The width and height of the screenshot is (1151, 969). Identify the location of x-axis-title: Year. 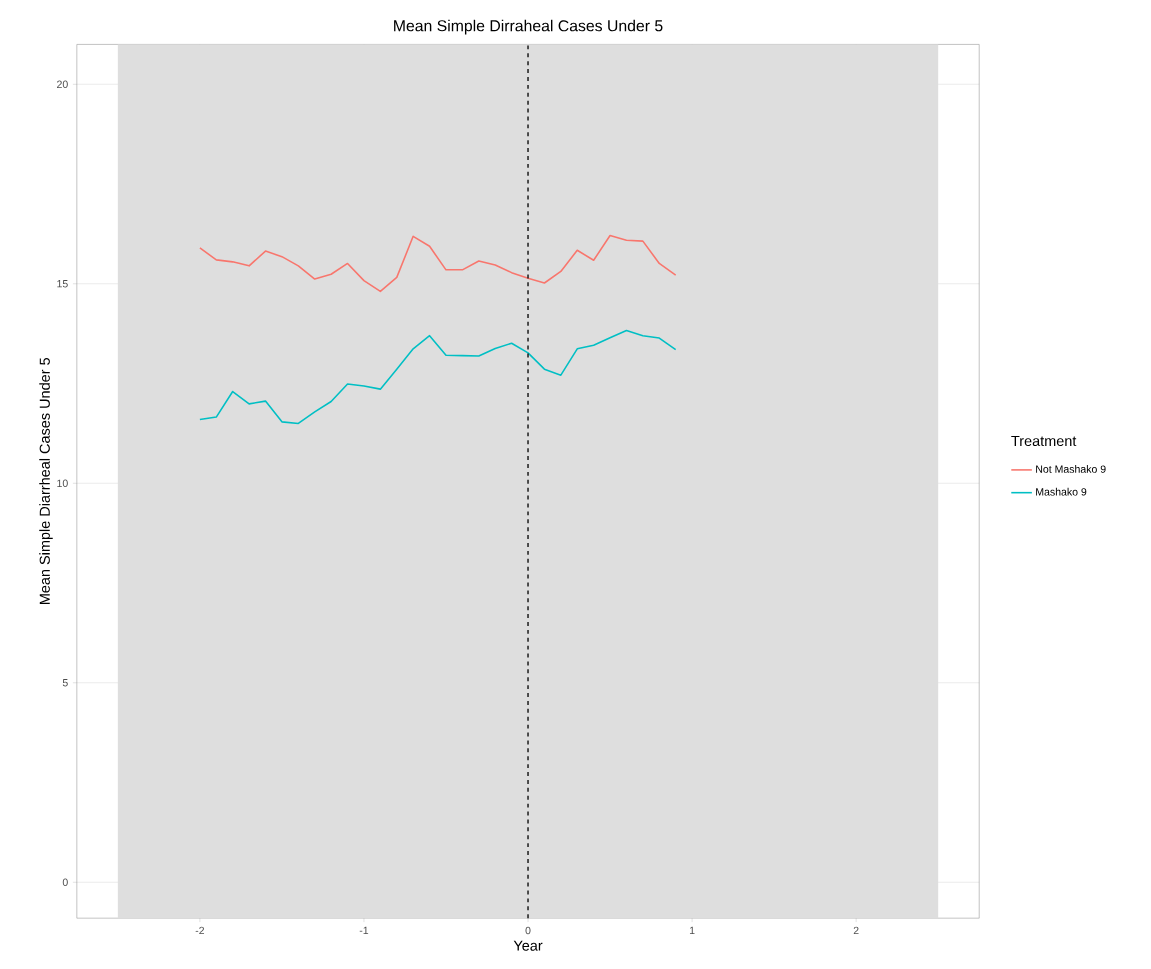
(528, 945).